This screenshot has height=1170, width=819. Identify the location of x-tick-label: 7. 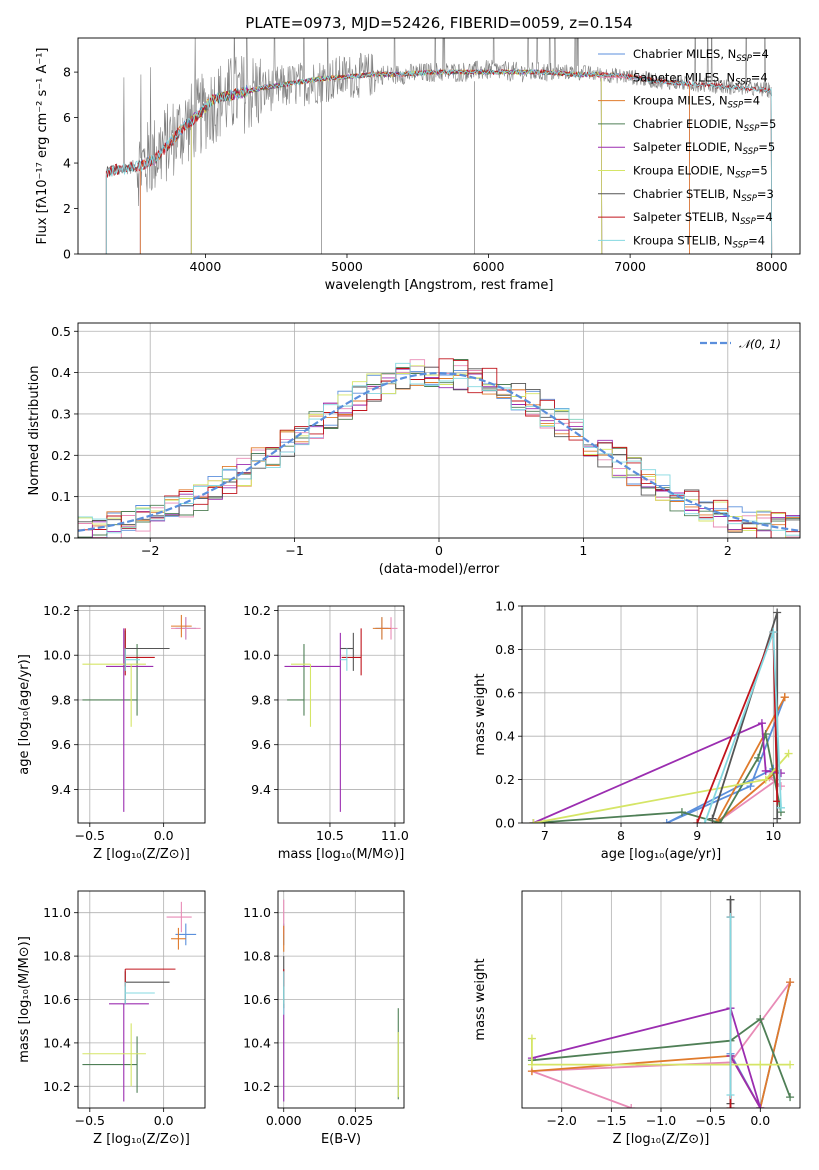
(545, 835).